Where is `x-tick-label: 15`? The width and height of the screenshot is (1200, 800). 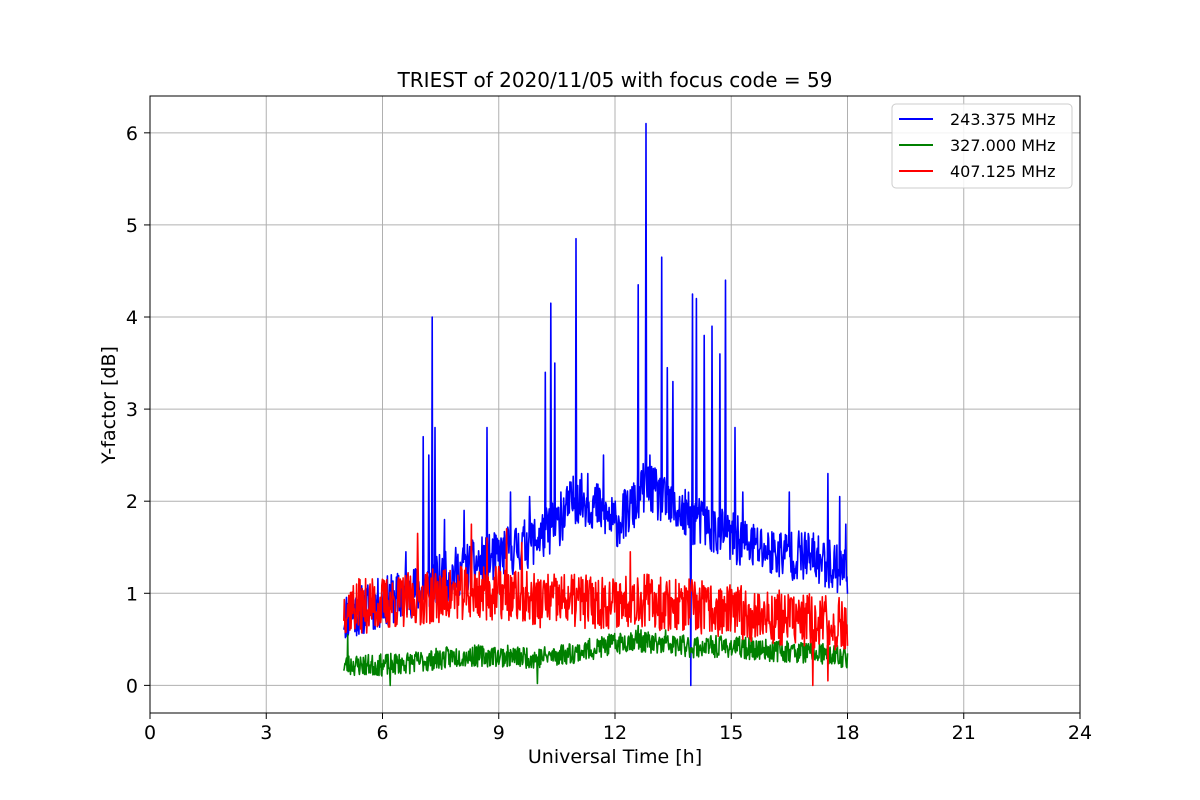 x-tick-label: 15 is located at coordinates (731, 733).